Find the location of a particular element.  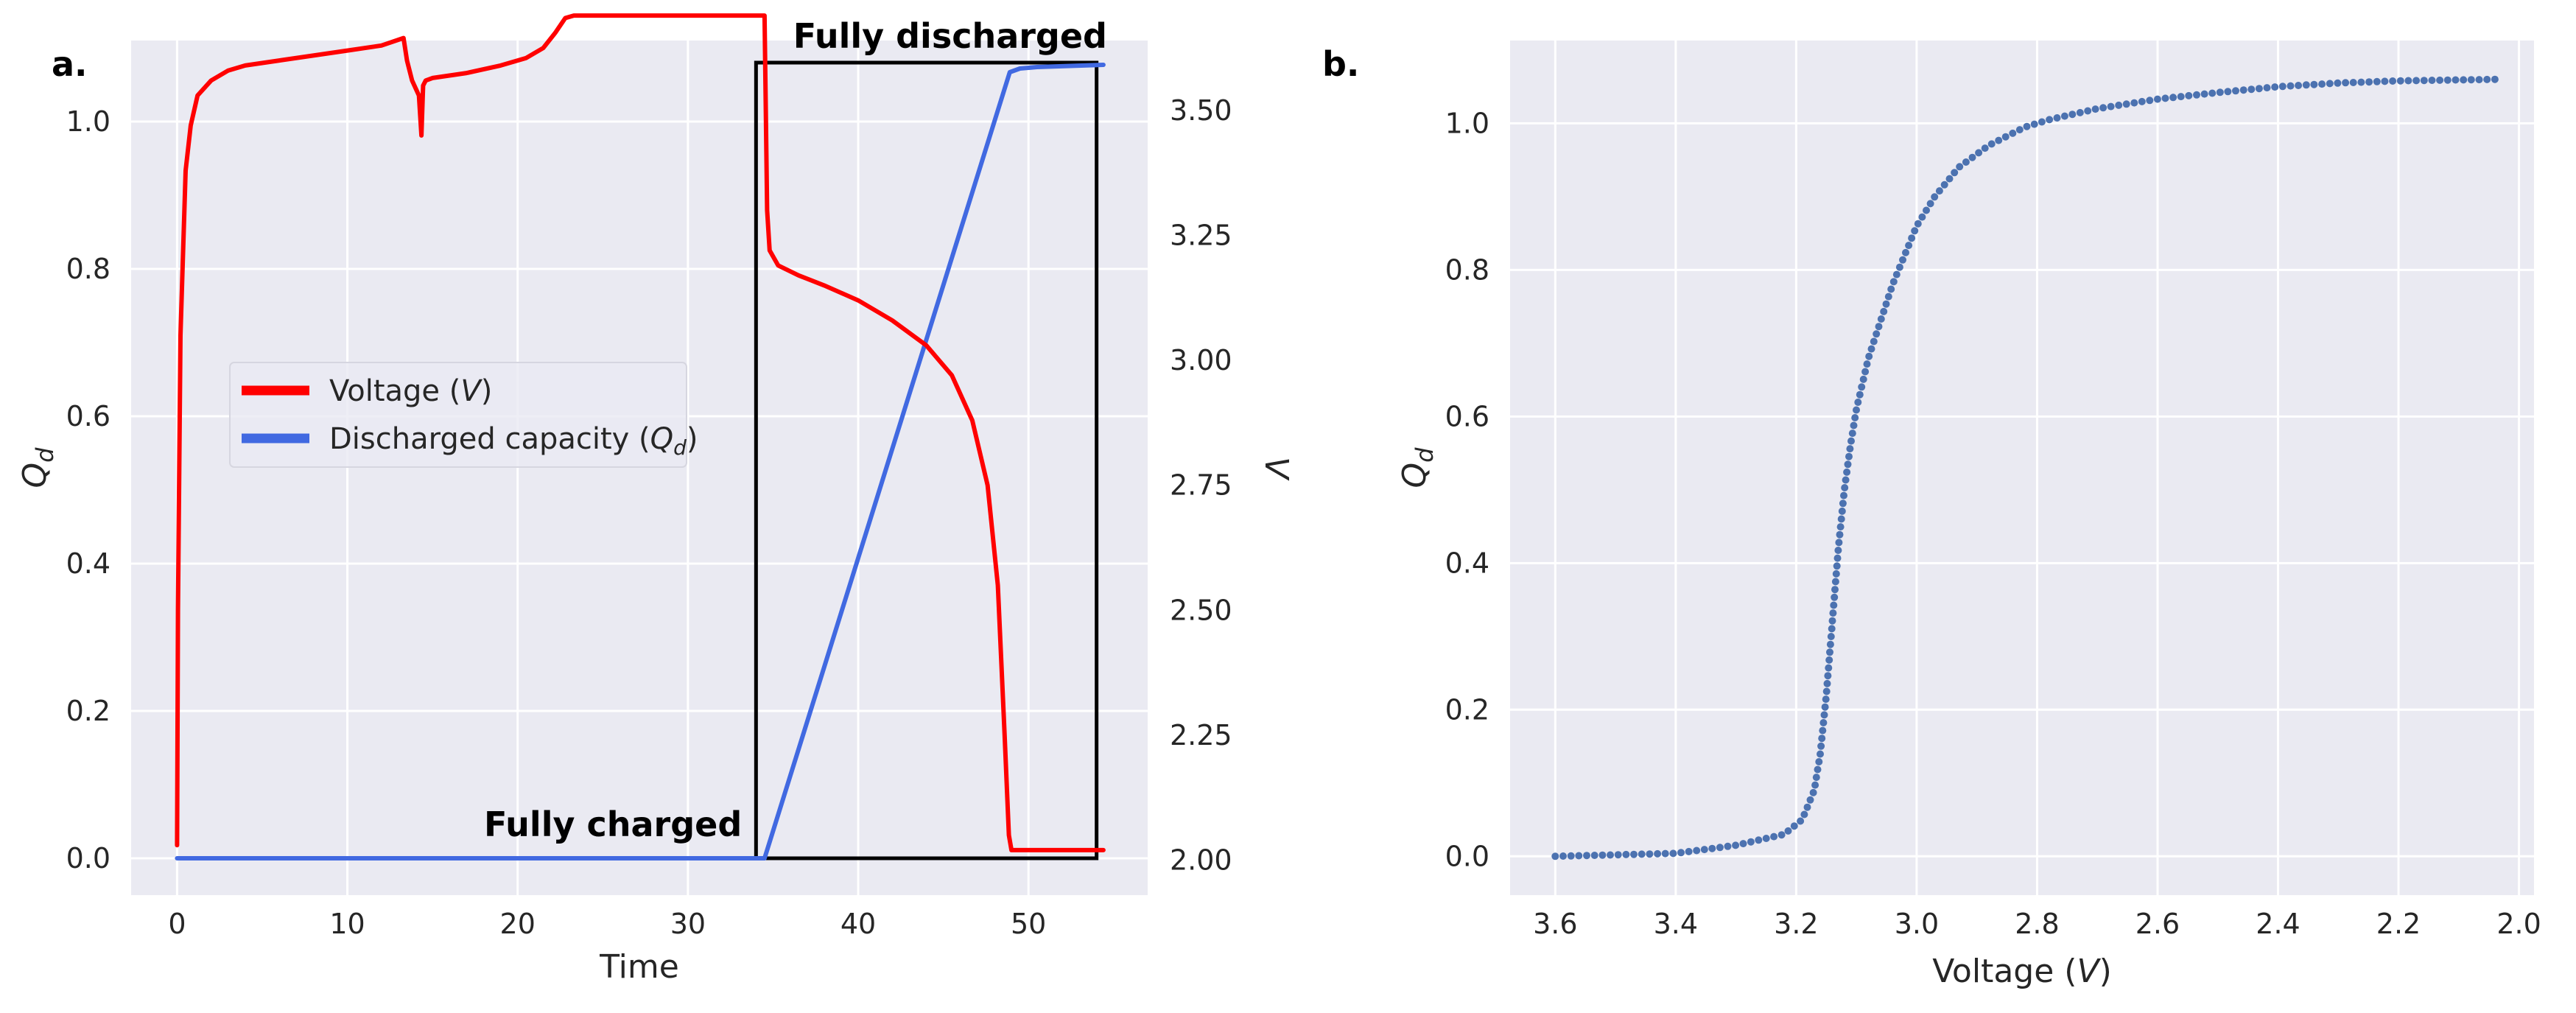

panel-a-y-right-axis-label: V is located at coordinates (1276, 469).